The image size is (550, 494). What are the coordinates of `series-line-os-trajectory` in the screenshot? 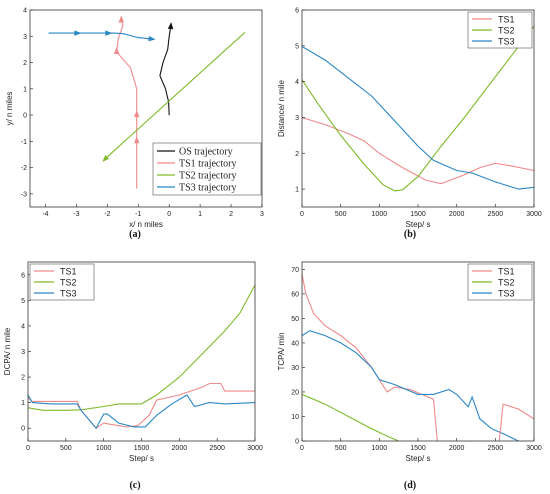 It's located at (165, 71).